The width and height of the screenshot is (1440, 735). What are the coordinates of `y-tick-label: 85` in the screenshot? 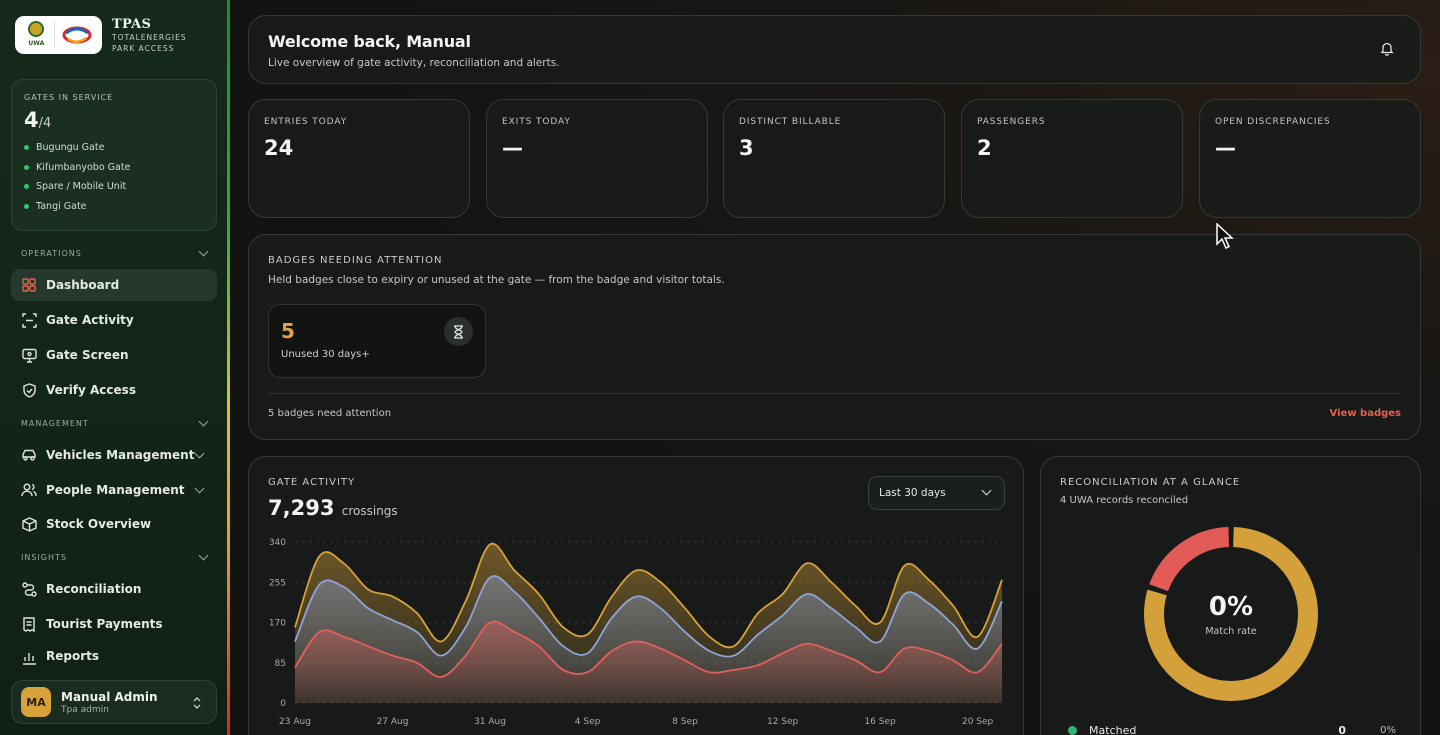 It's located at (280, 664).